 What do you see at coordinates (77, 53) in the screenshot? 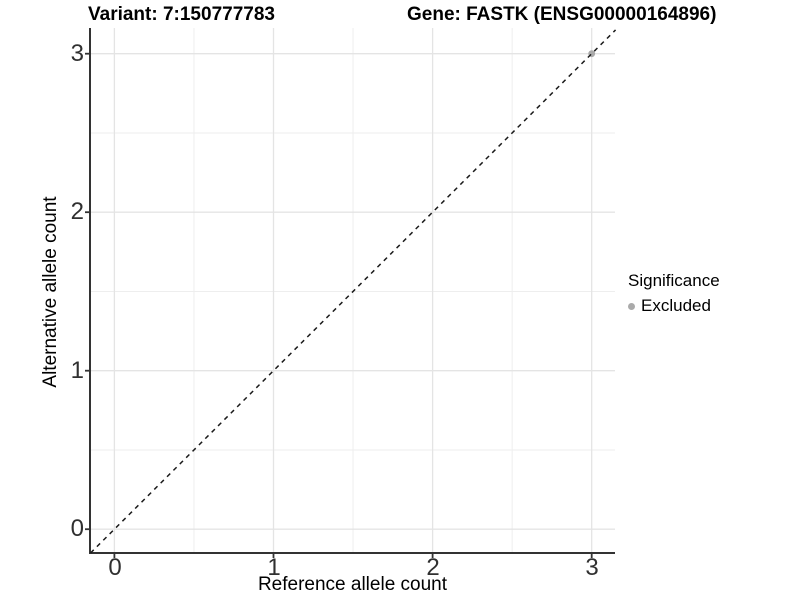
I see `y-tick-label-3: 3` at bounding box center [77, 53].